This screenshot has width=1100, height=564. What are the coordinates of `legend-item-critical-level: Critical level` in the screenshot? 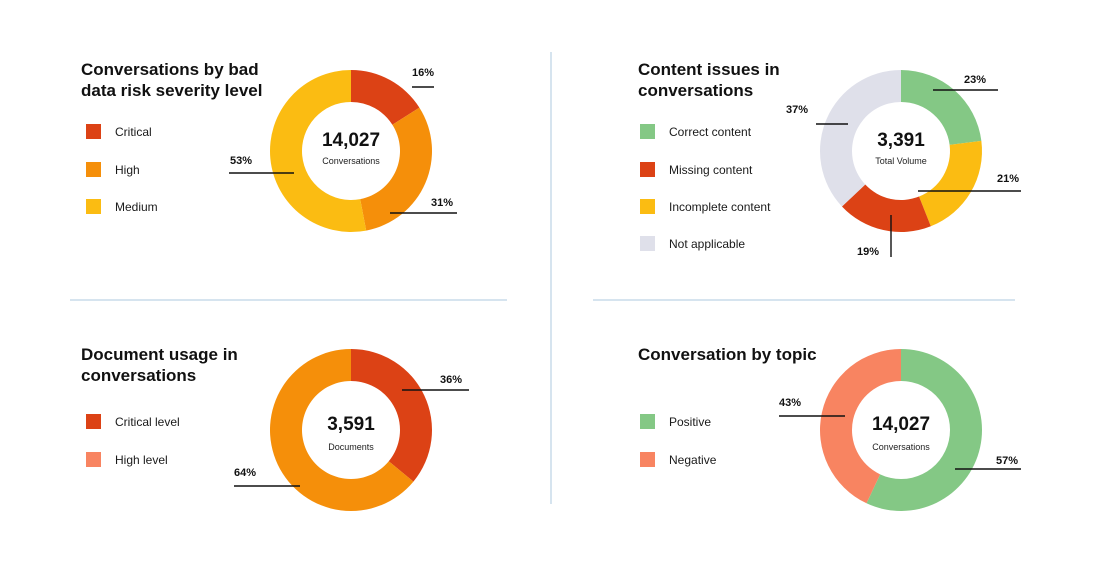 It's located at (133, 421).